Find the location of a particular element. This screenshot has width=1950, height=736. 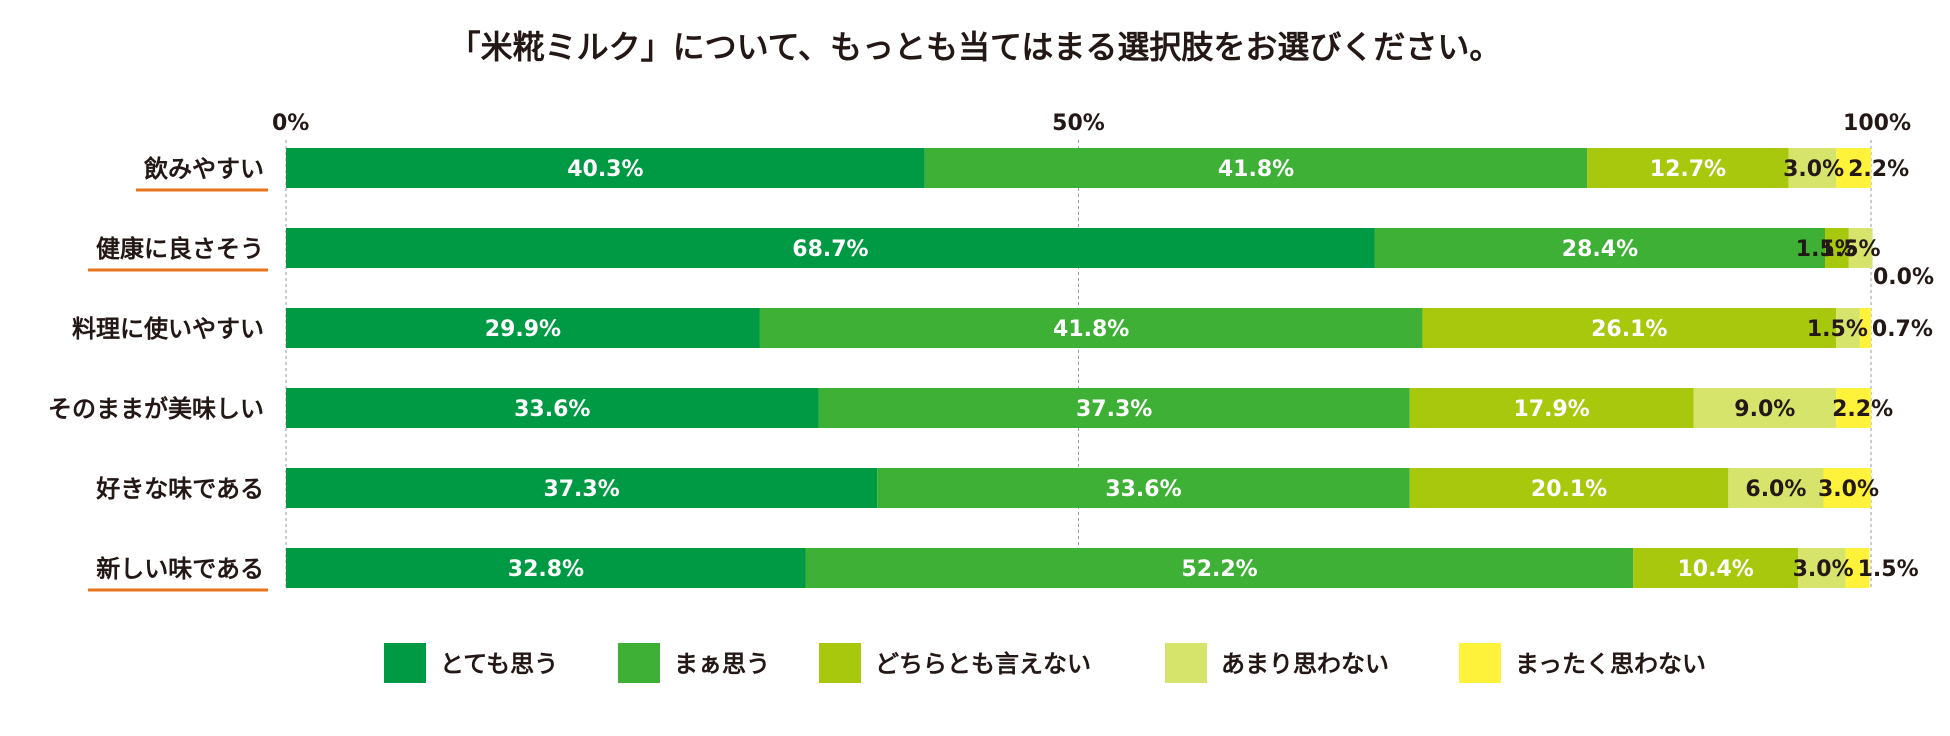

legend-label: あまり思わない is located at coordinates (1305, 664).